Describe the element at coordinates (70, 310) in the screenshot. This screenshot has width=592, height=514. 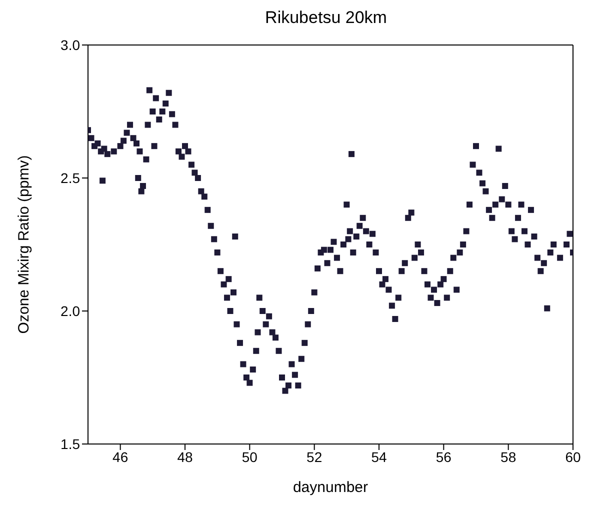
I see `y-tick-label: 2.0` at that location.